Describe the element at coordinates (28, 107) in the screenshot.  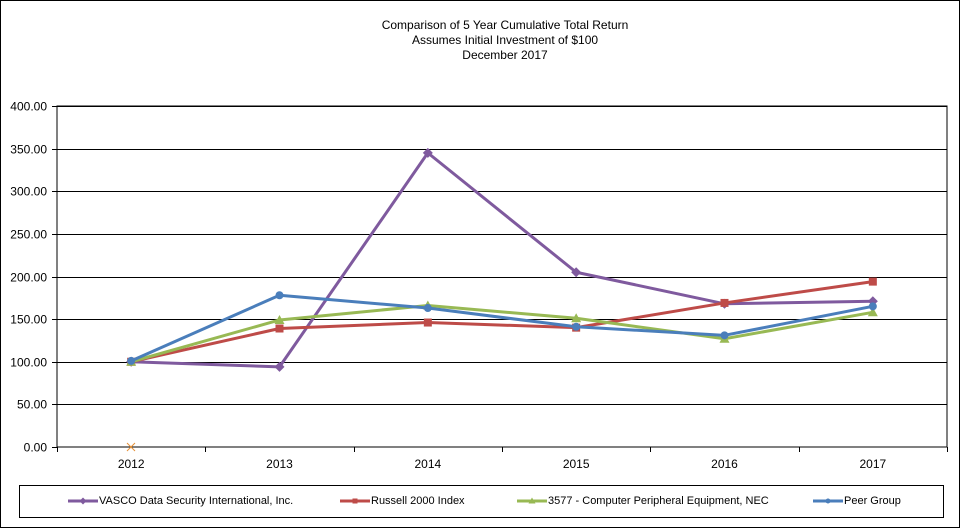
I see `y-tick-label-8: 400.00` at that location.